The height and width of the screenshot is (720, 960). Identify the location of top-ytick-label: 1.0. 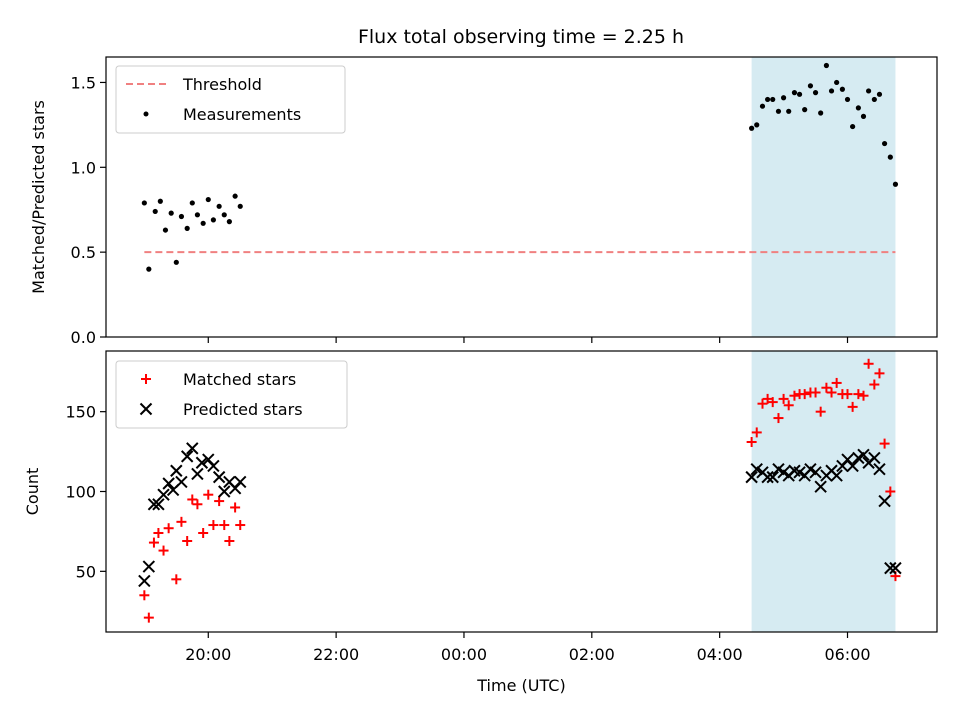
(83, 167).